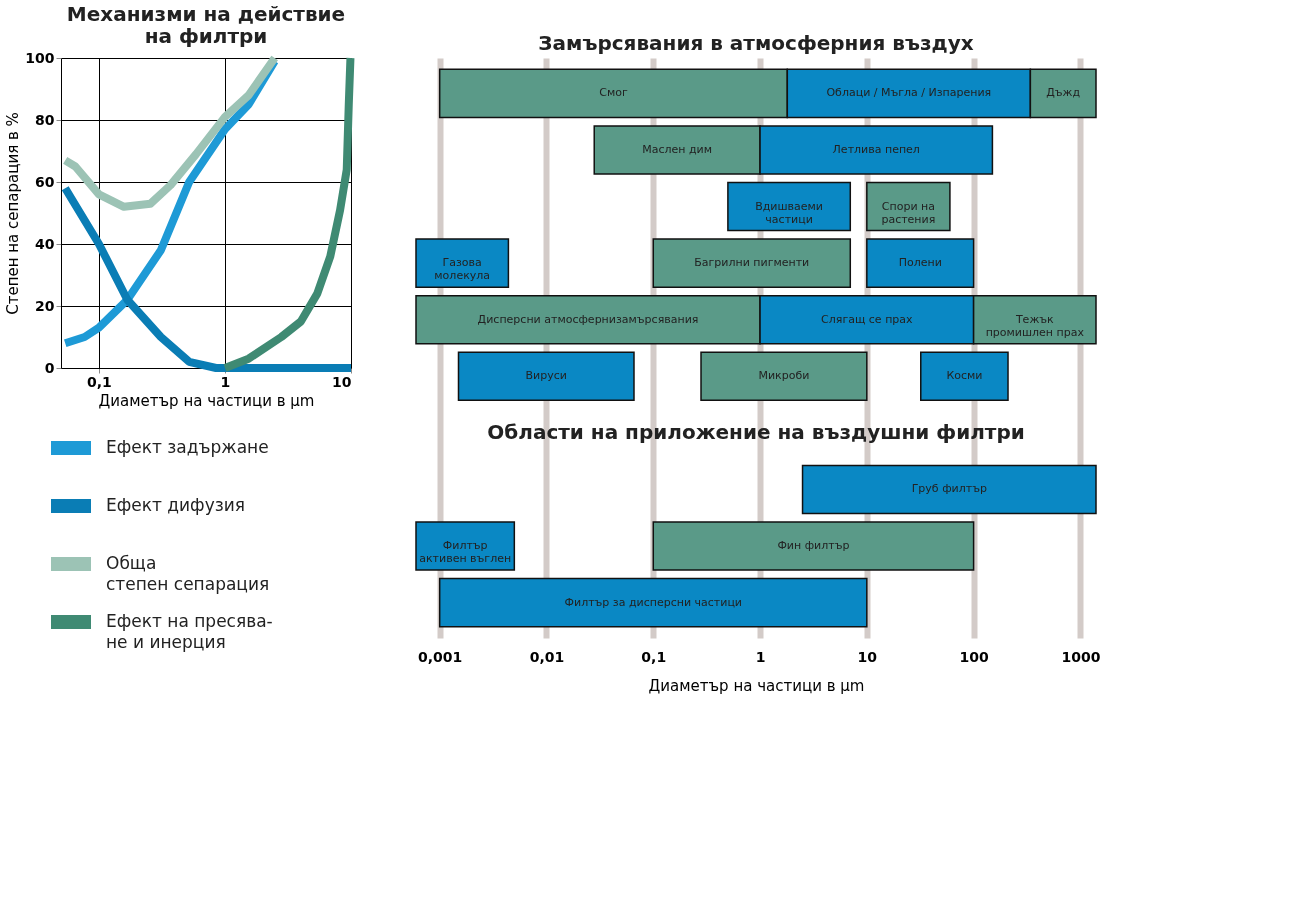  Describe the element at coordinates (45, 305) in the screenshot. I see `y-tick-label: 20` at that location.